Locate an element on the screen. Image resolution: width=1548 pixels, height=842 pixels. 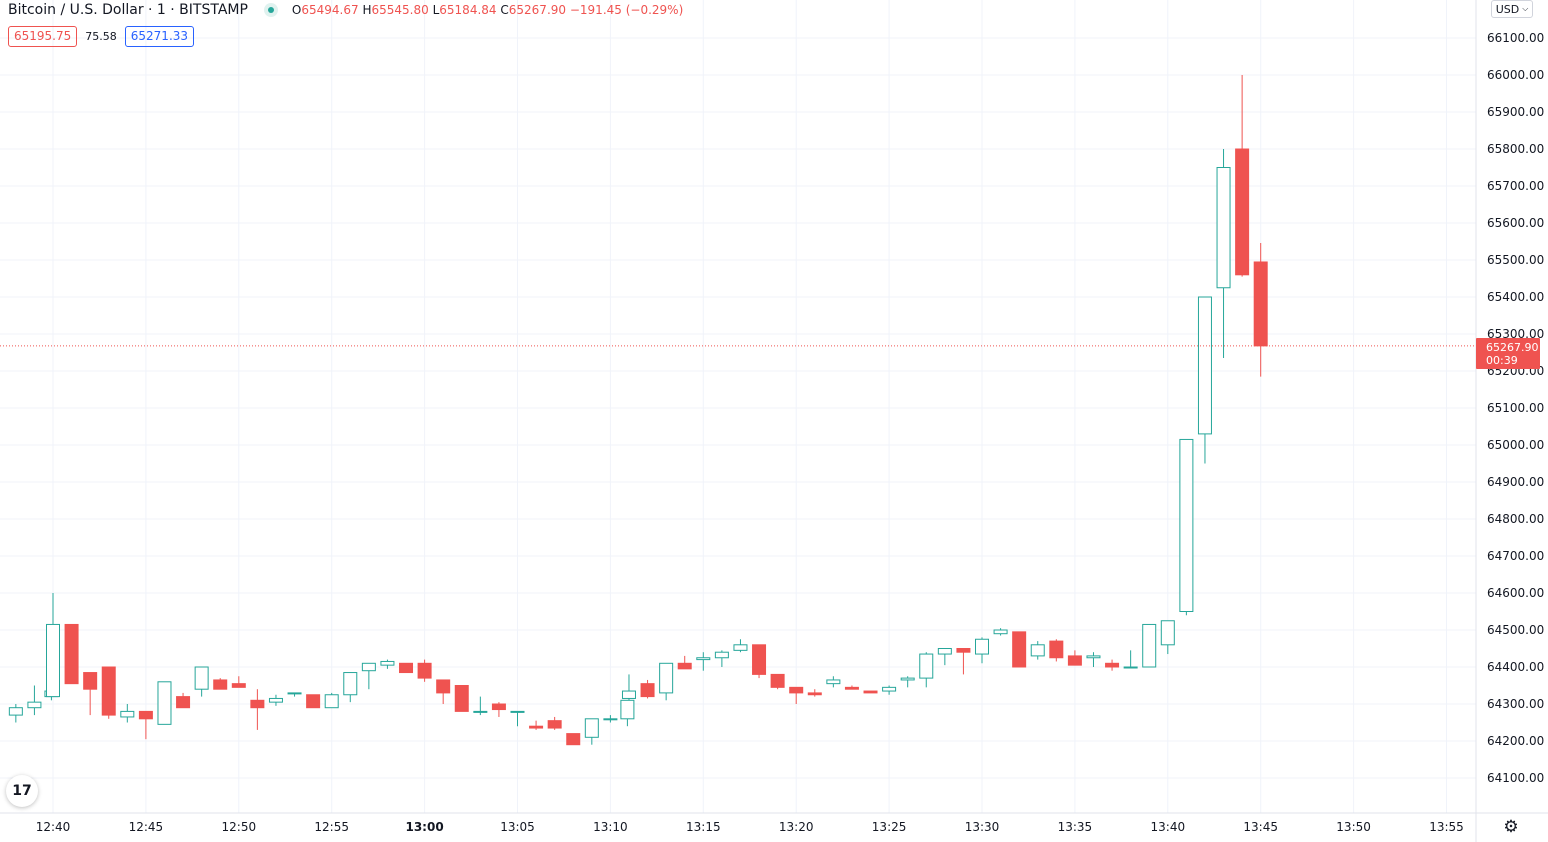
price-tick-label: 64900.00 is located at coordinates (1515, 482).